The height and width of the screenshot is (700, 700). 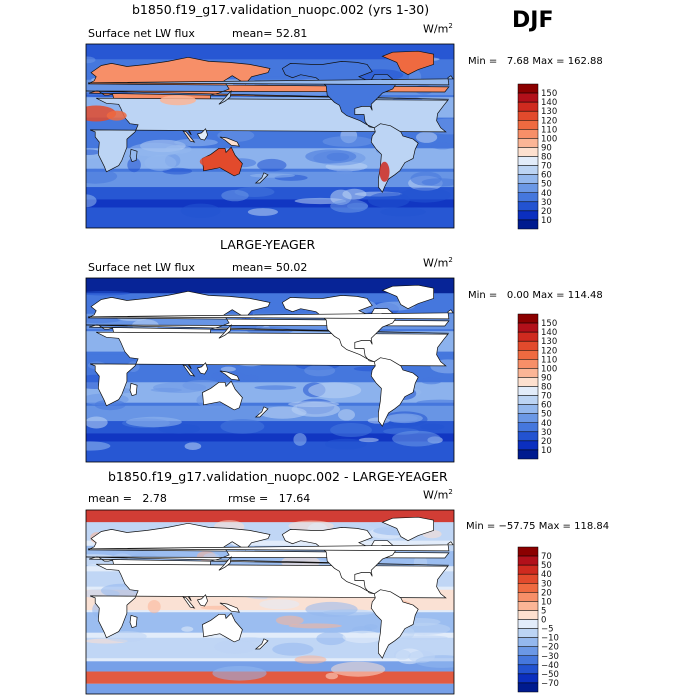 What do you see at coordinates (550, 657) in the screenshot?
I see `colorbar-tick-label: −30` at bounding box center [550, 657].